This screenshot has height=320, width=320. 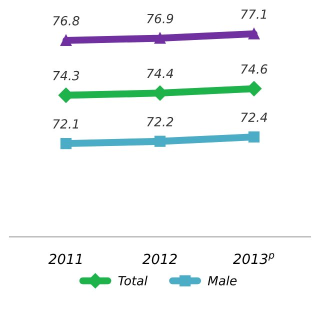 I want to click on legend-label: Total, so click(x=133, y=281).